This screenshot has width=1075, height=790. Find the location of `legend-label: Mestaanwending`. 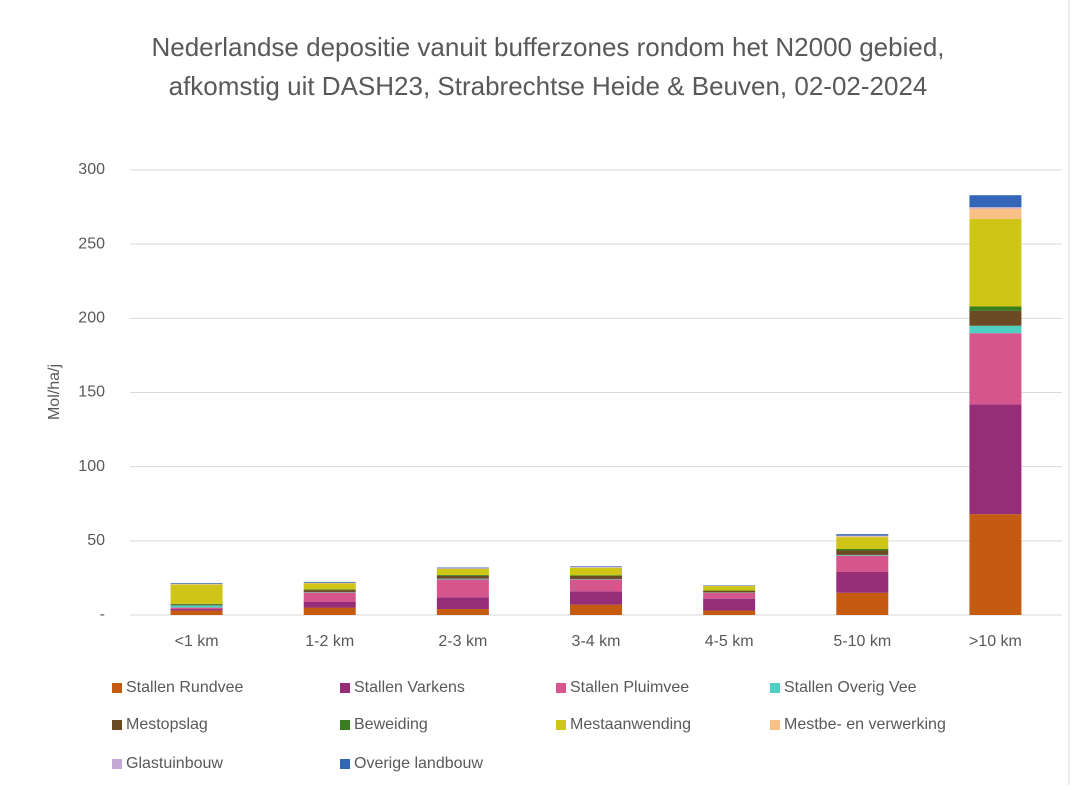

legend-label: Mestaanwending is located at coordinates (630, 724).